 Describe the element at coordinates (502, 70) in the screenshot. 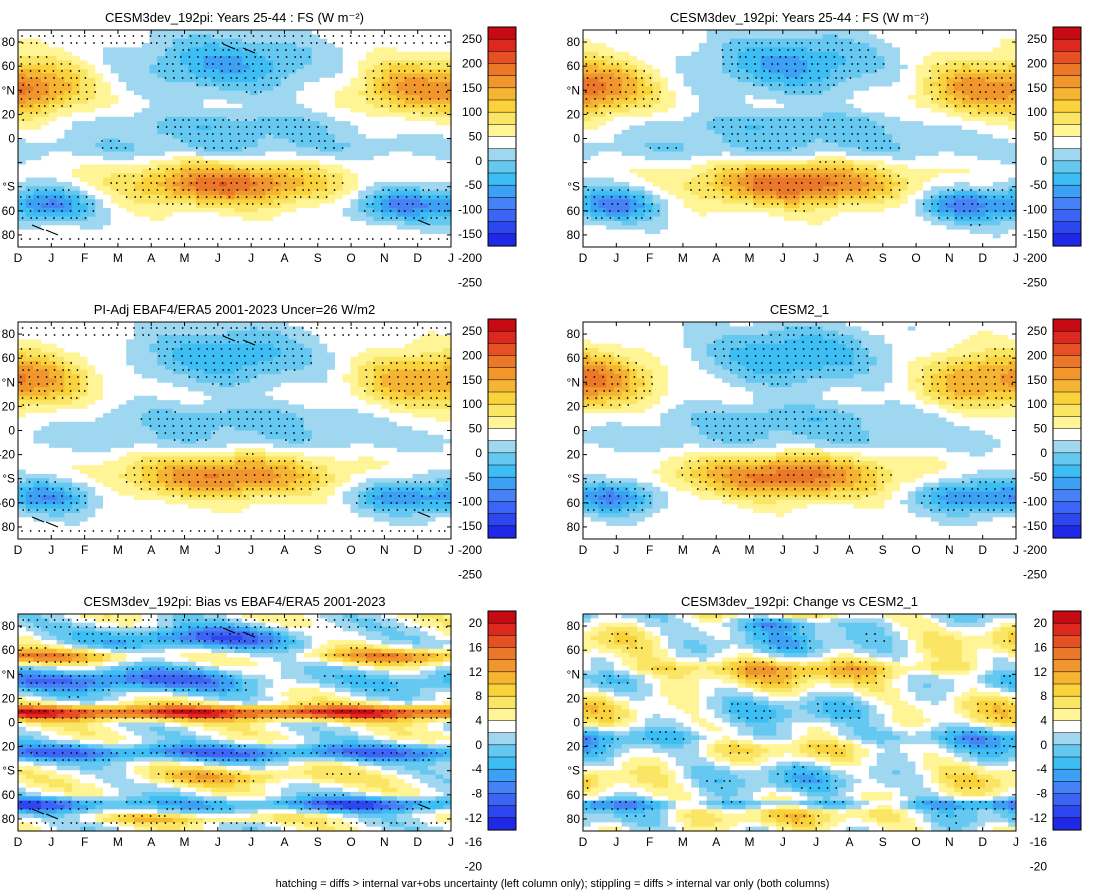

I see `colorbar-swatch` at that location.